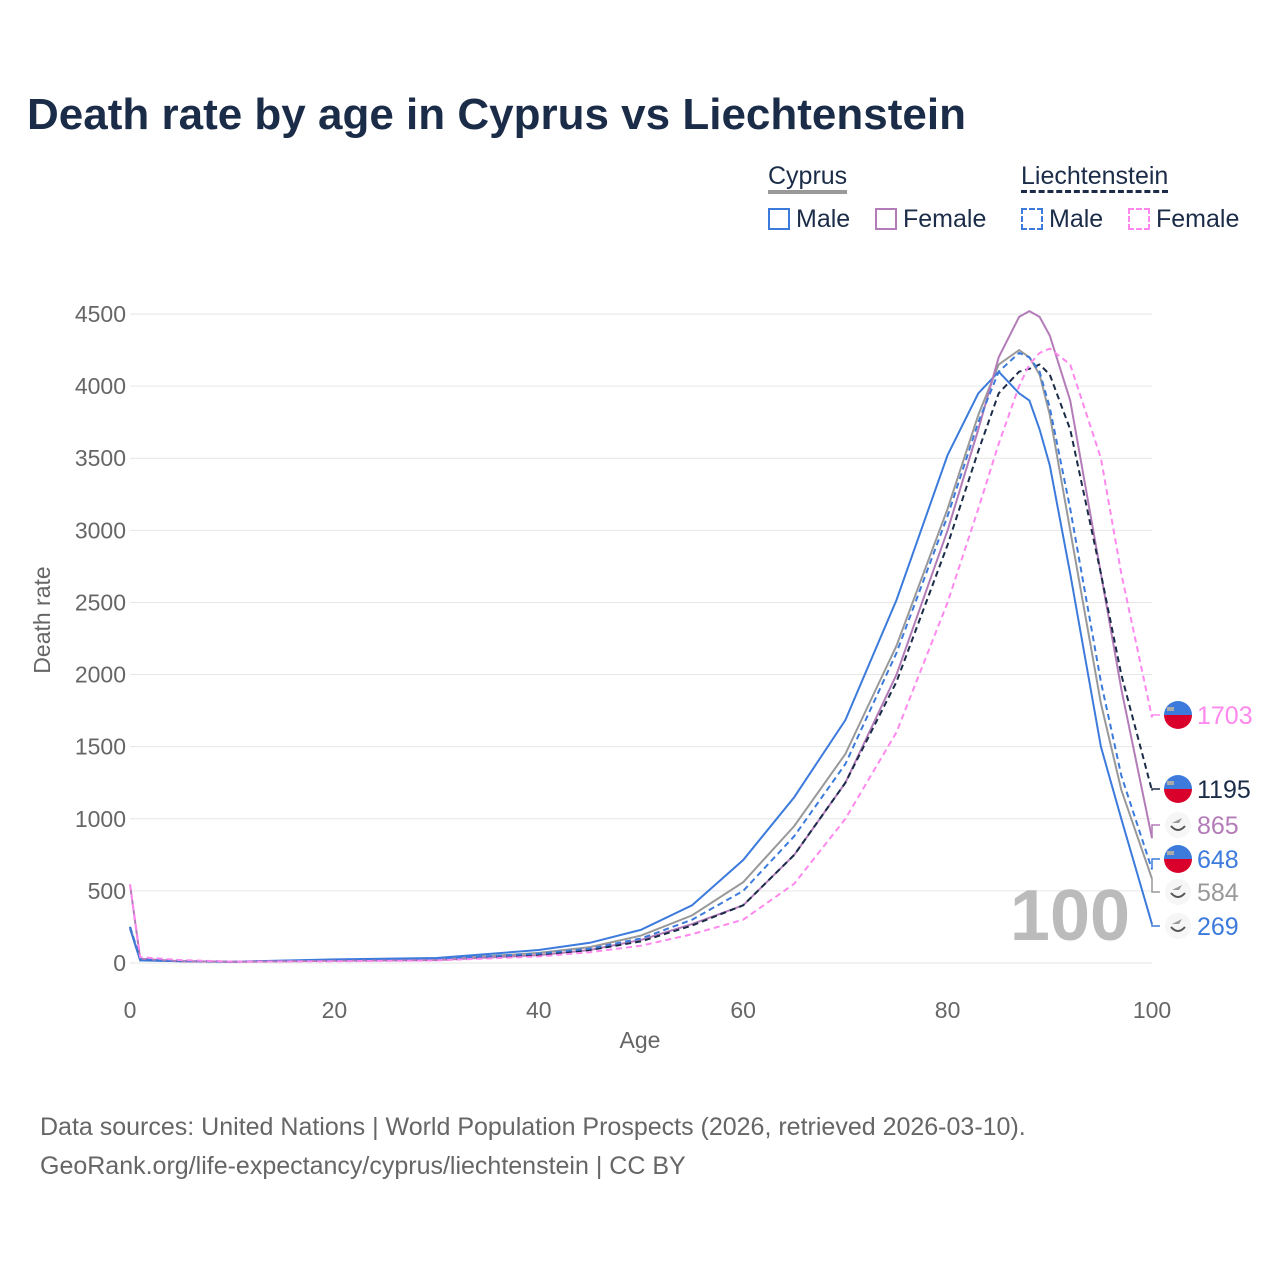 This screenshot has height=1280, width=1280. What do you see at coordinates (1218, 860) in the screenshot?
I see `end-value-label: 648` at bounding box center [1218, 860].